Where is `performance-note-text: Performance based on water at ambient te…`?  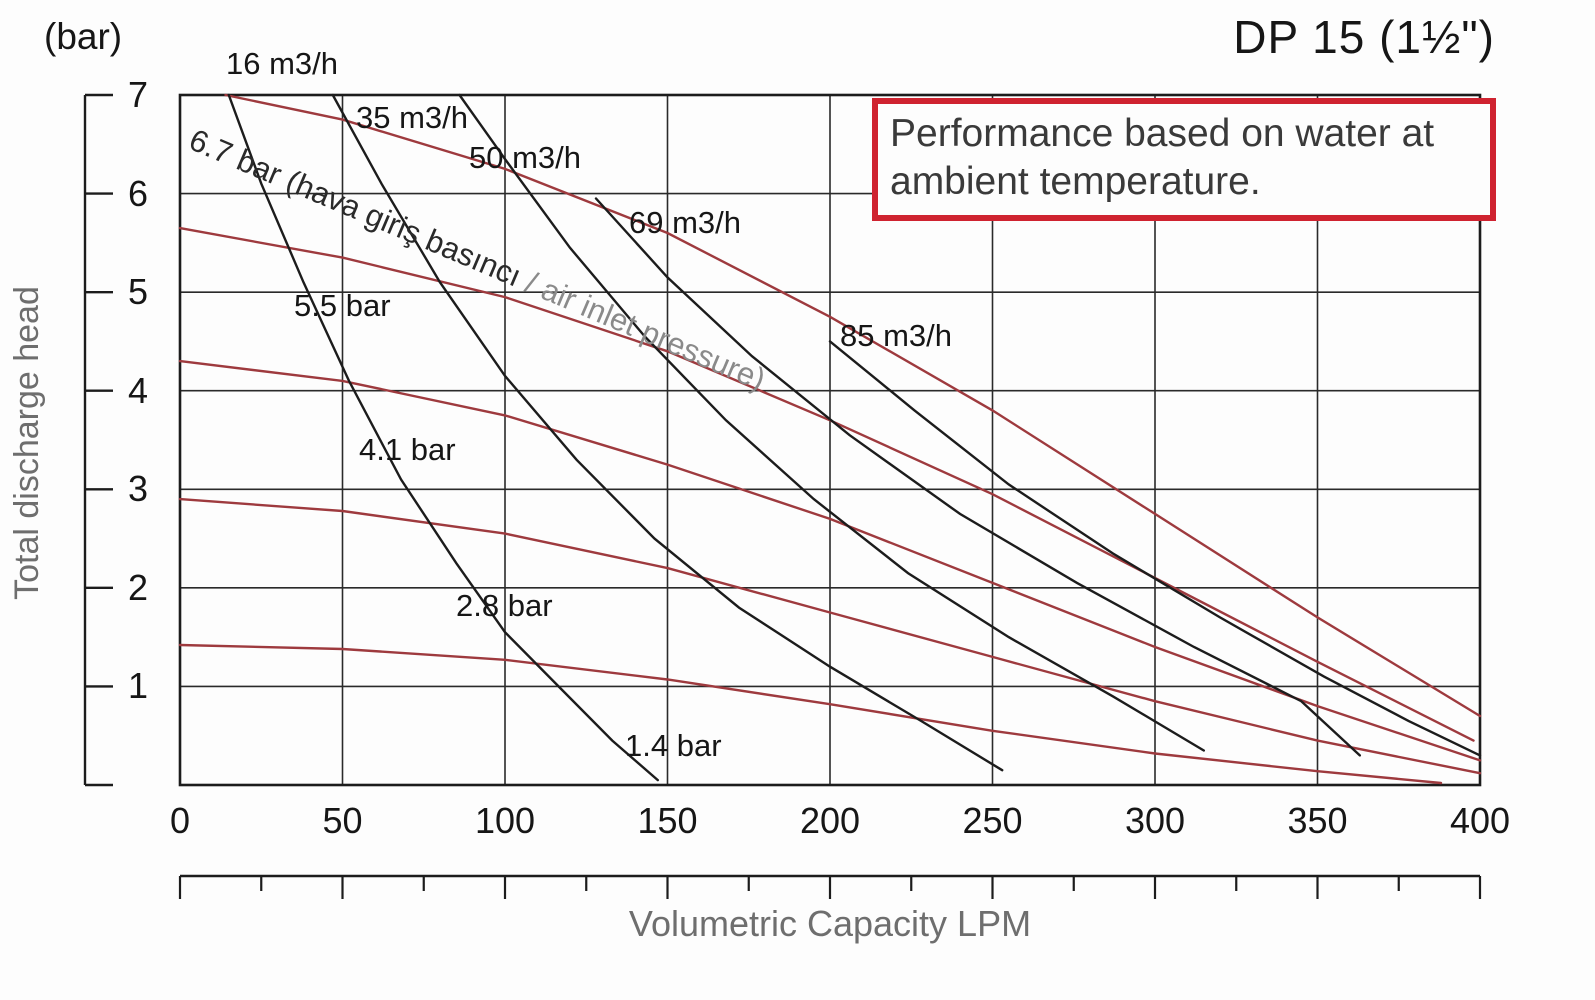 performance-note-text: Performance based on water at ambient te… is located at coordinates (1162, 157).